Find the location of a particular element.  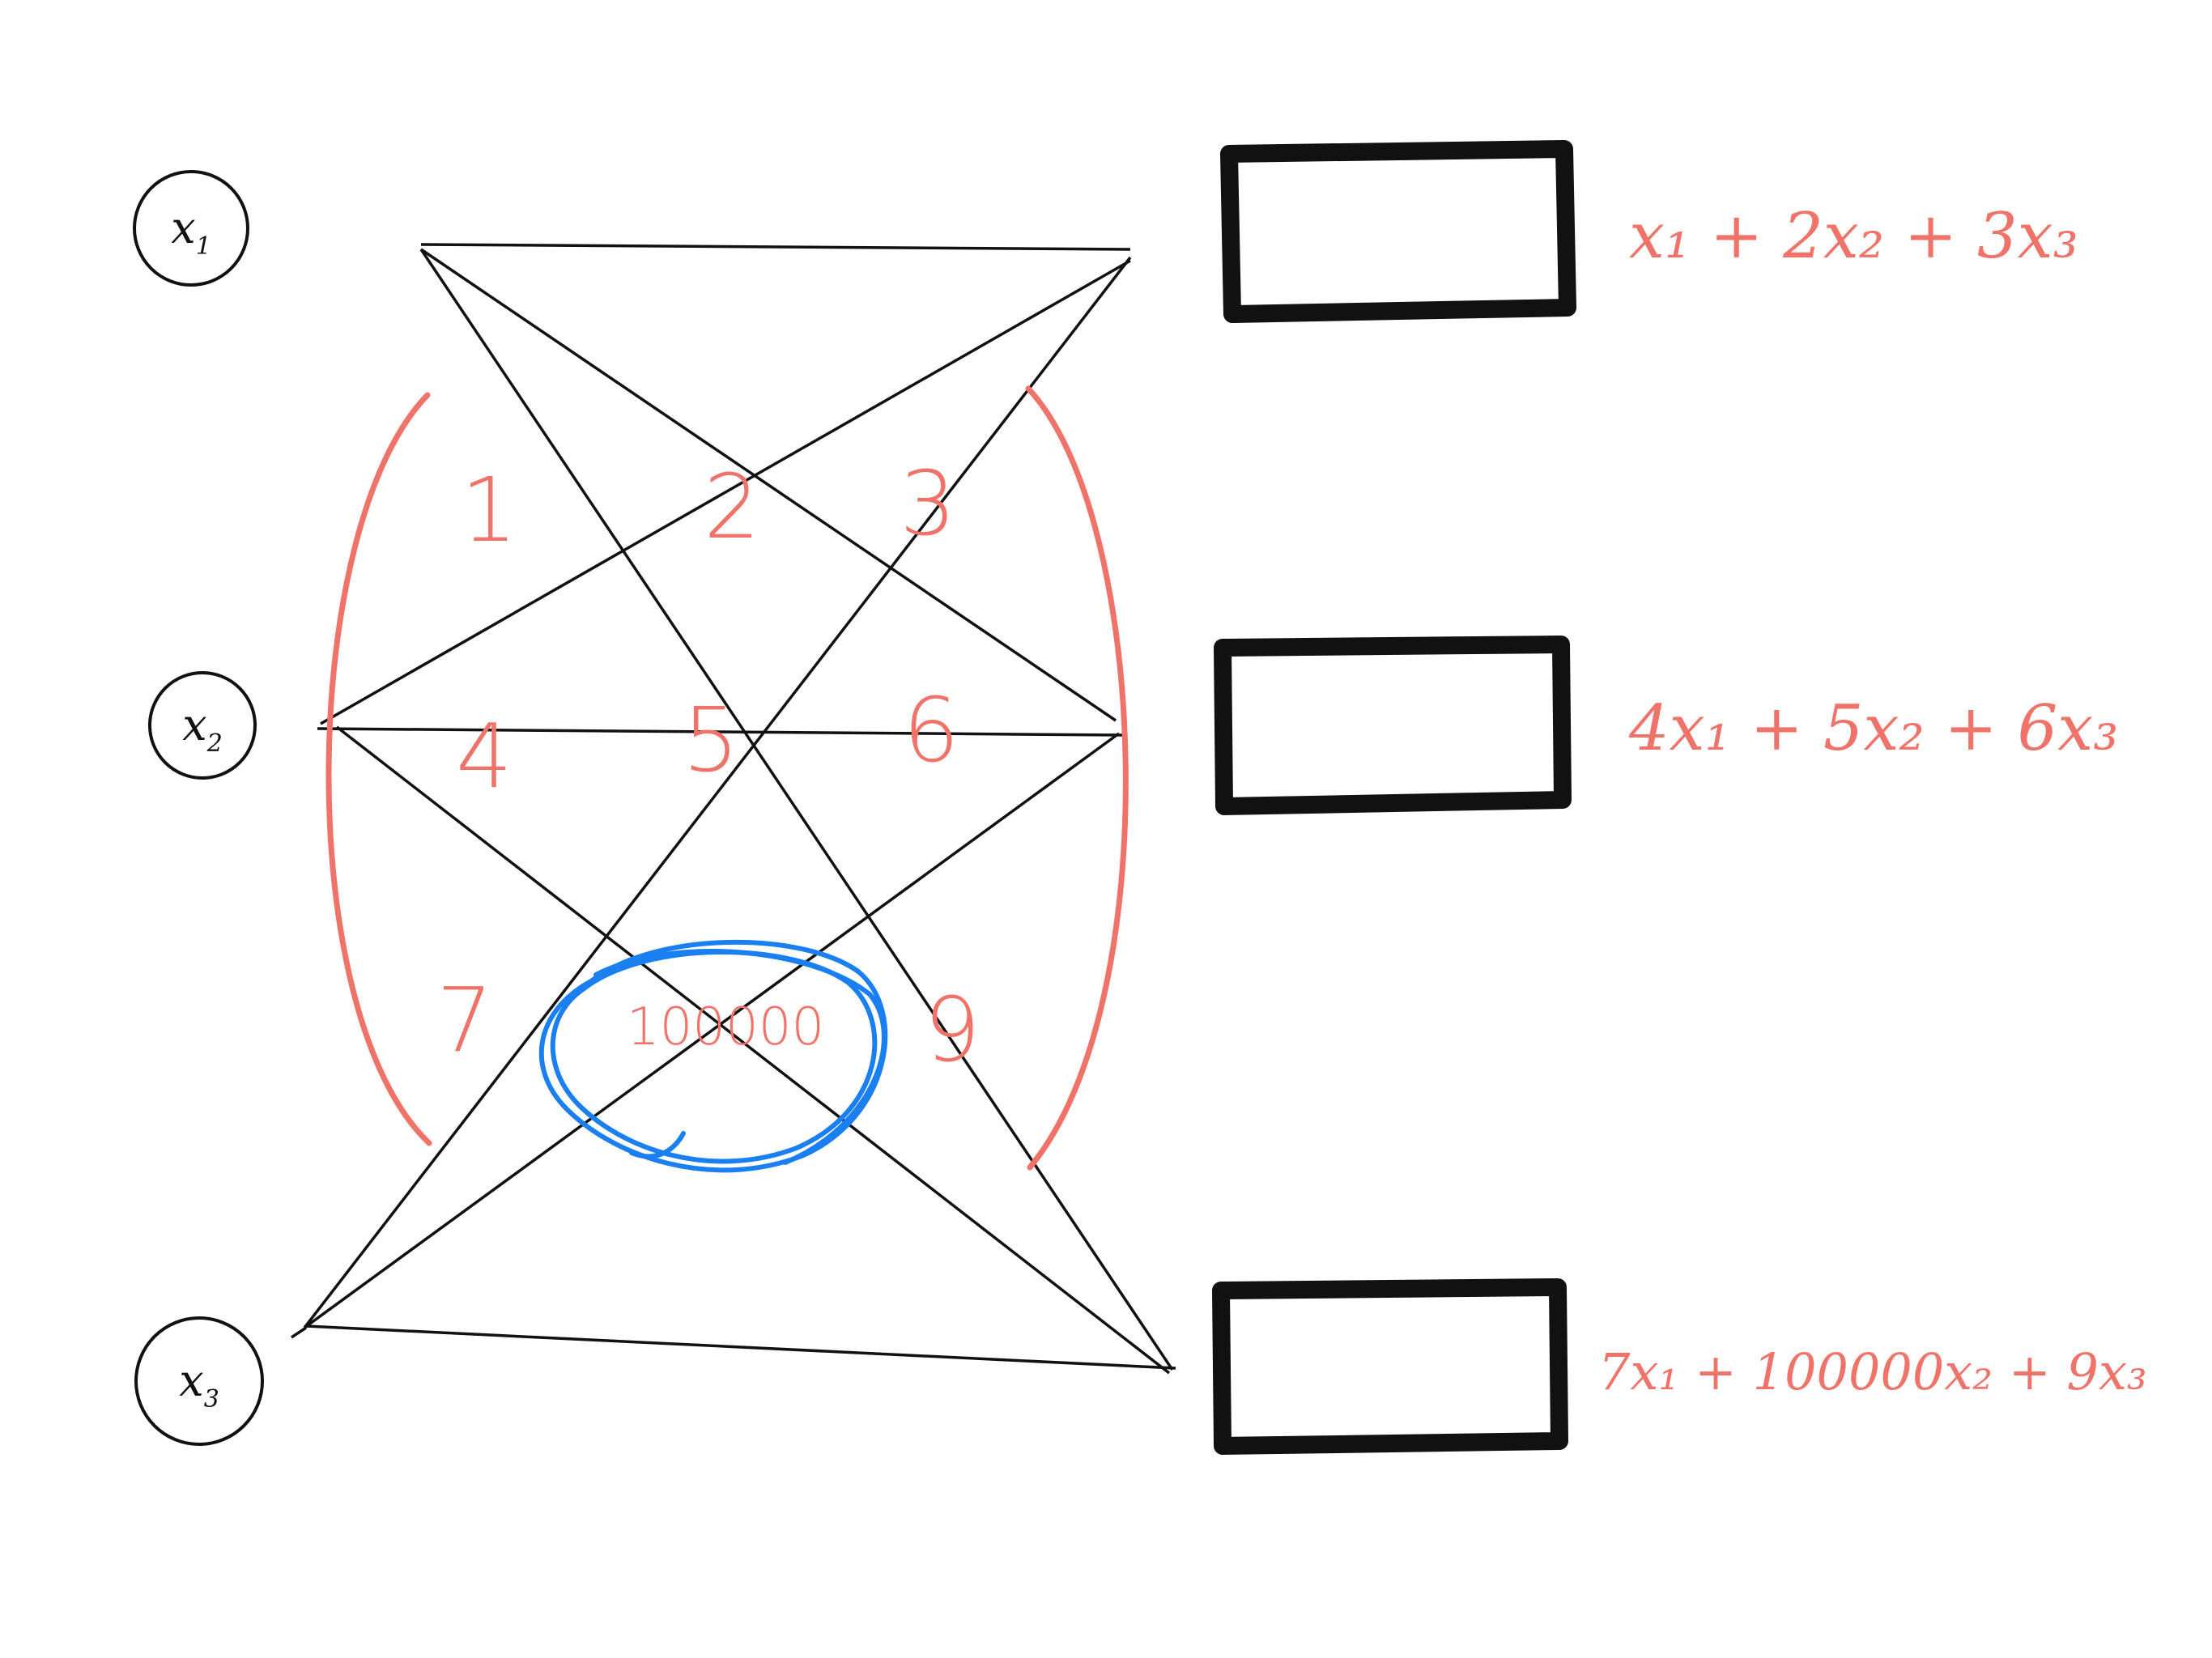

edge-x3-y3 is located at coordinates (741, 1347).